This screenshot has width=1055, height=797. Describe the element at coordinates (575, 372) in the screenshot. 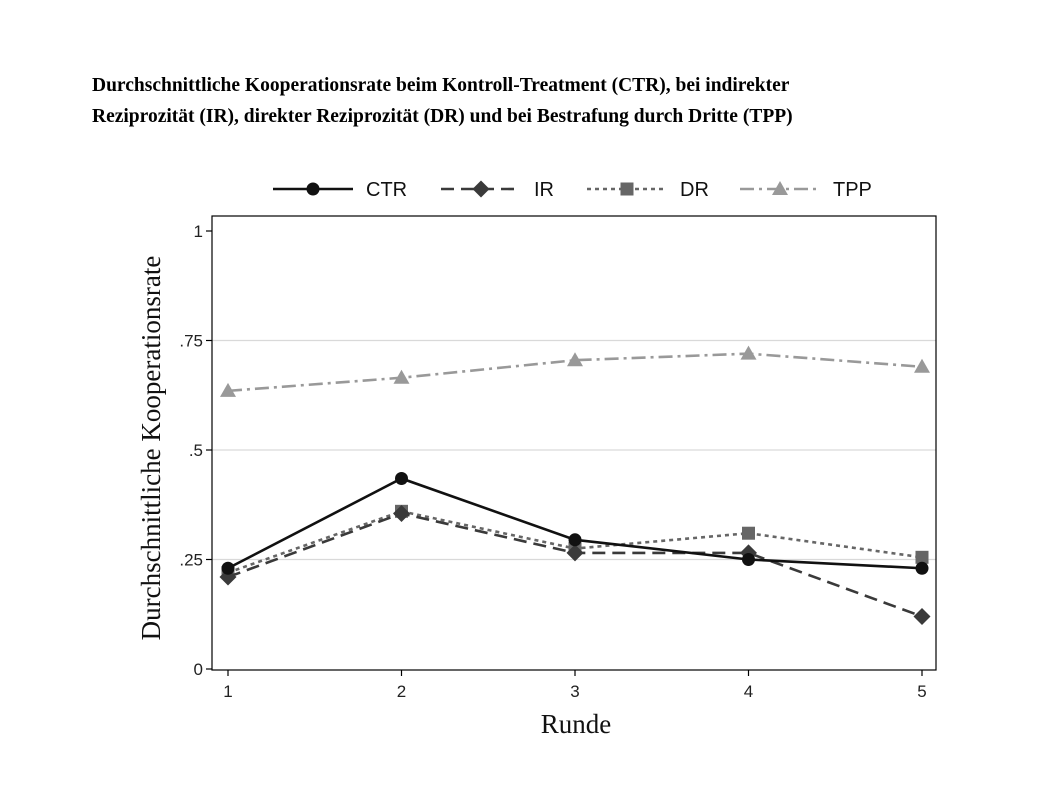

I see `series-line-tpp` at that location.